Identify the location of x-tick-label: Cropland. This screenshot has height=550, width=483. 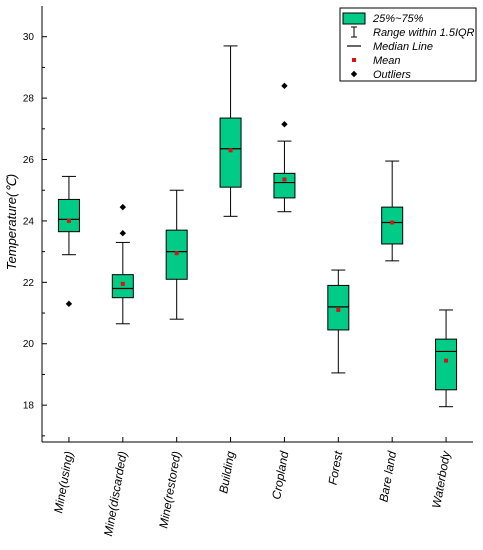
(280, 475).